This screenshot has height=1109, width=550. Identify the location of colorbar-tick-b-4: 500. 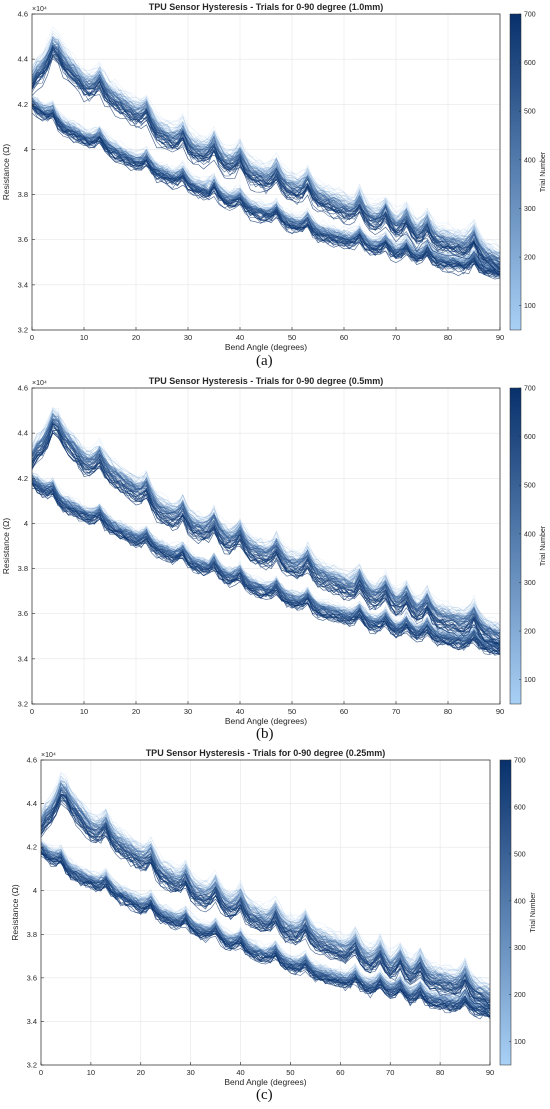
(530, 486).